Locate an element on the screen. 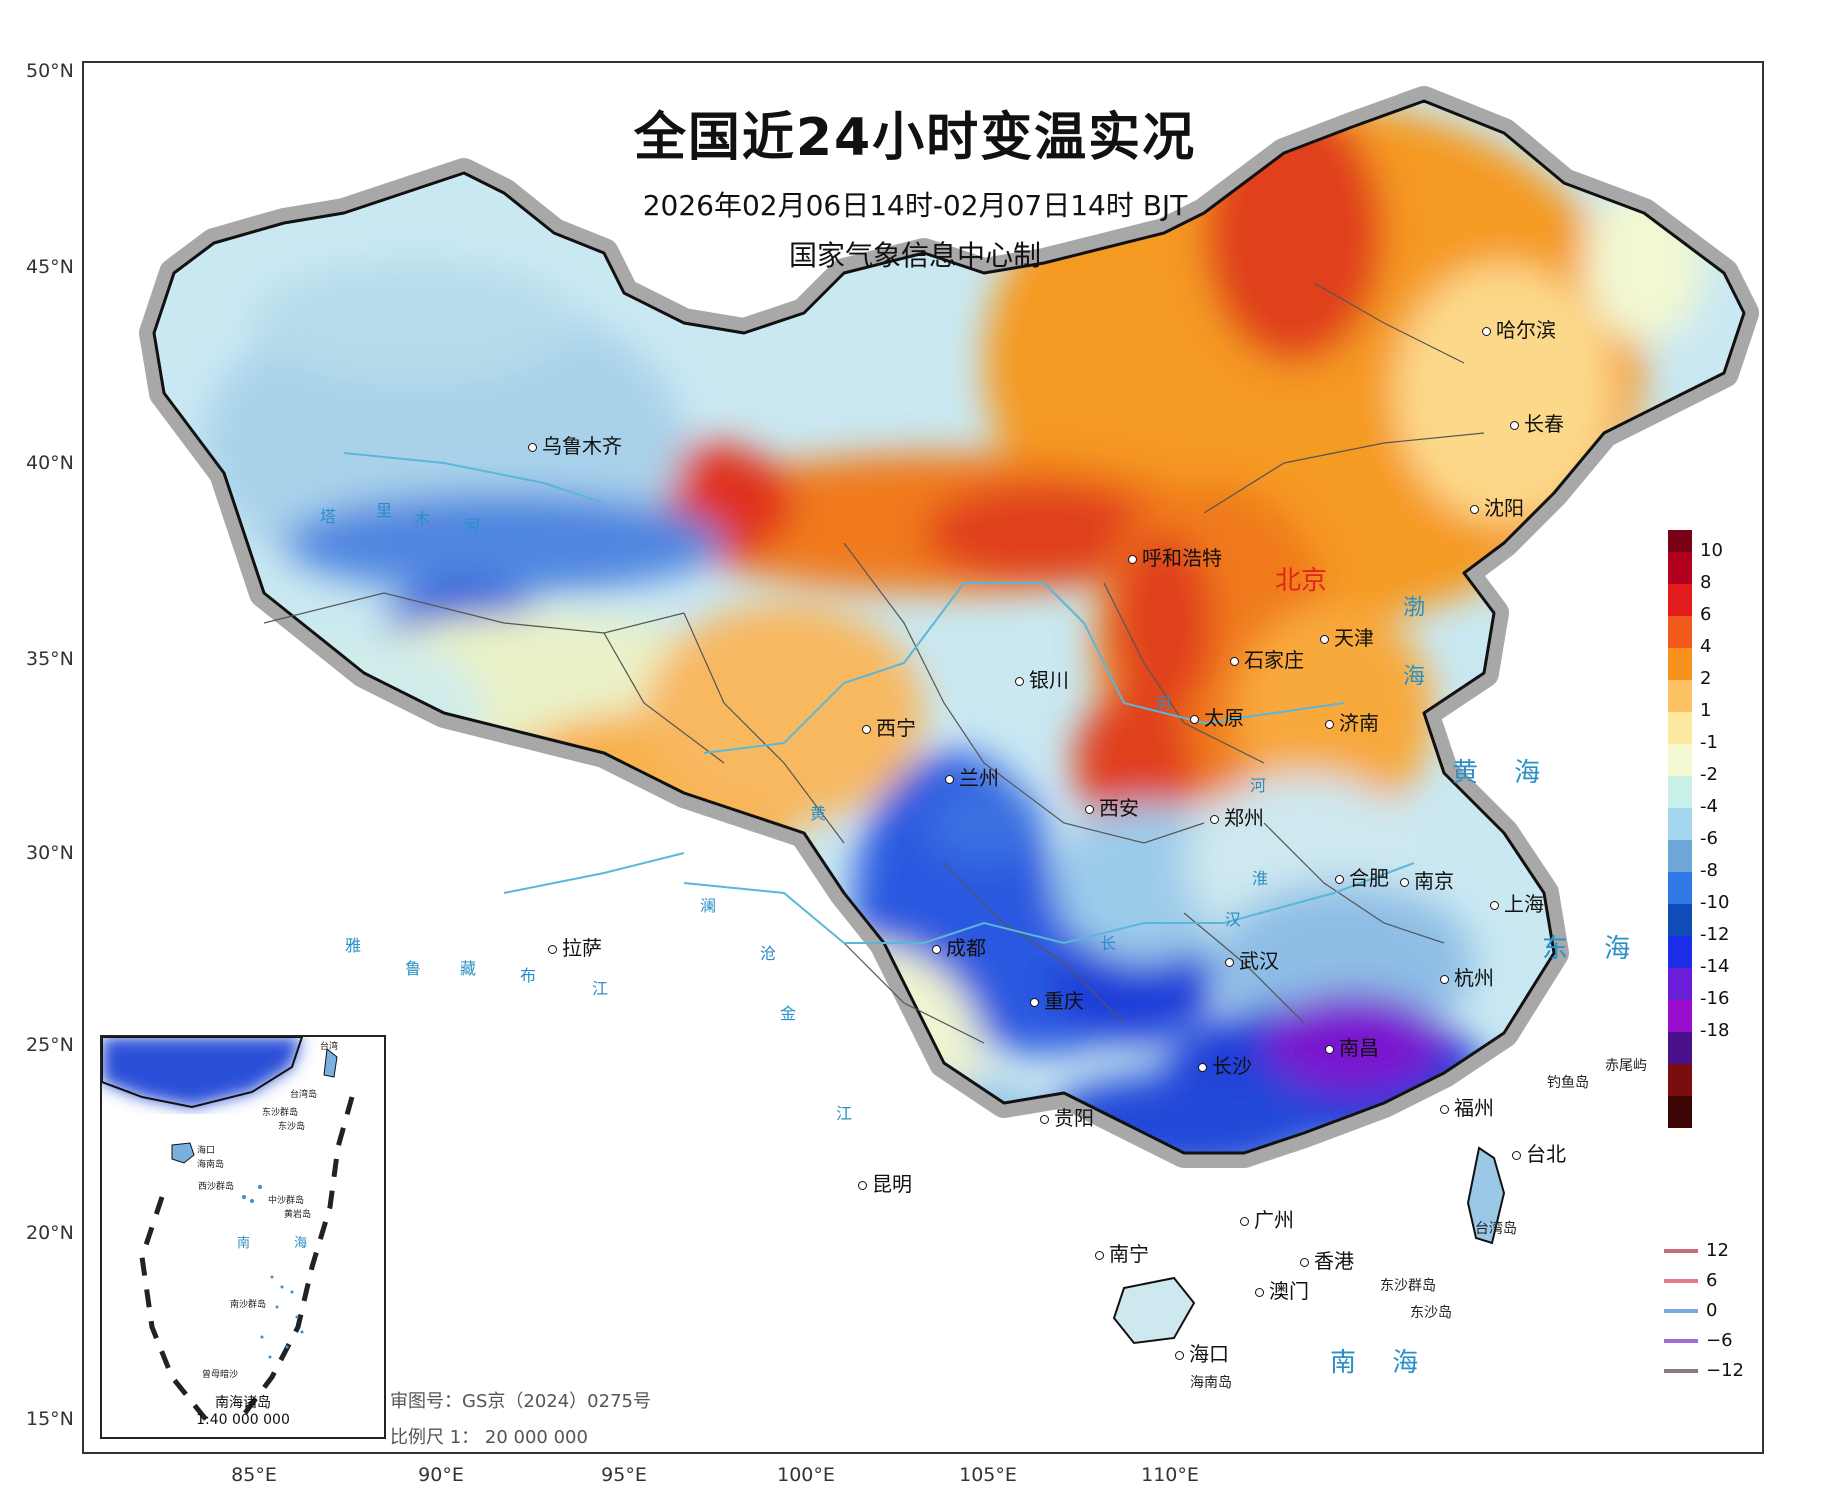  river-char: 长 is located at coordinates (1108, 943).